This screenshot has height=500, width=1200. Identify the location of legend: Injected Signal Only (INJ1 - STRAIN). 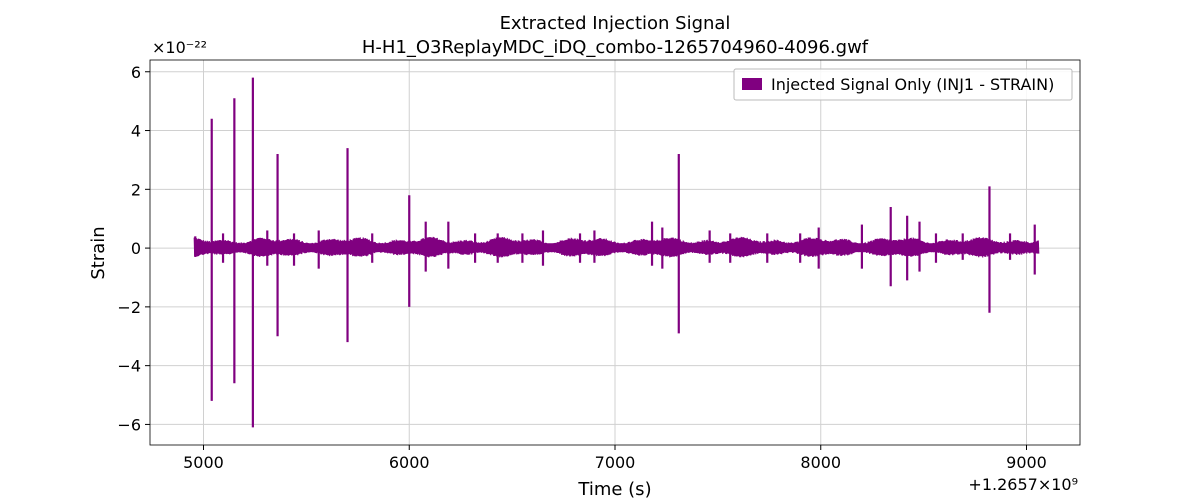
(903, 84).